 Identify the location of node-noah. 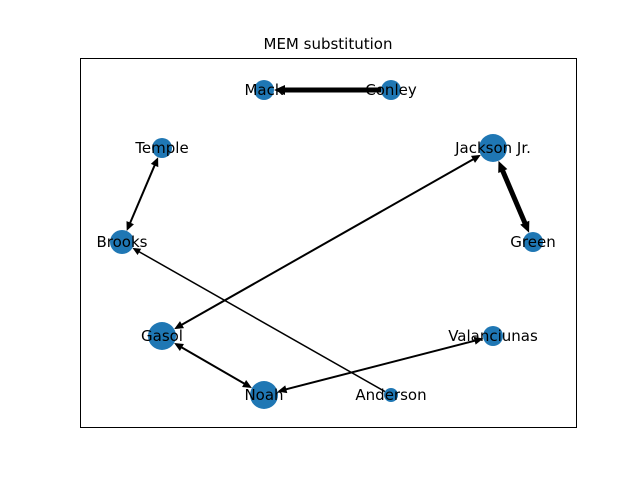
(264, 395).